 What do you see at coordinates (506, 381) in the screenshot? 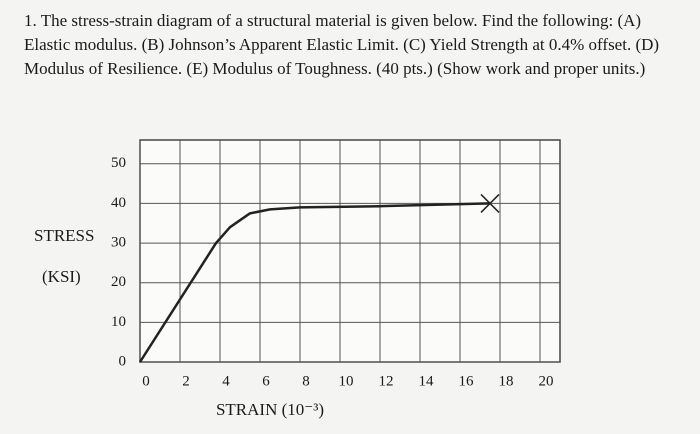
I see `x-tick-label: 18` at bounding box center [506, 381].